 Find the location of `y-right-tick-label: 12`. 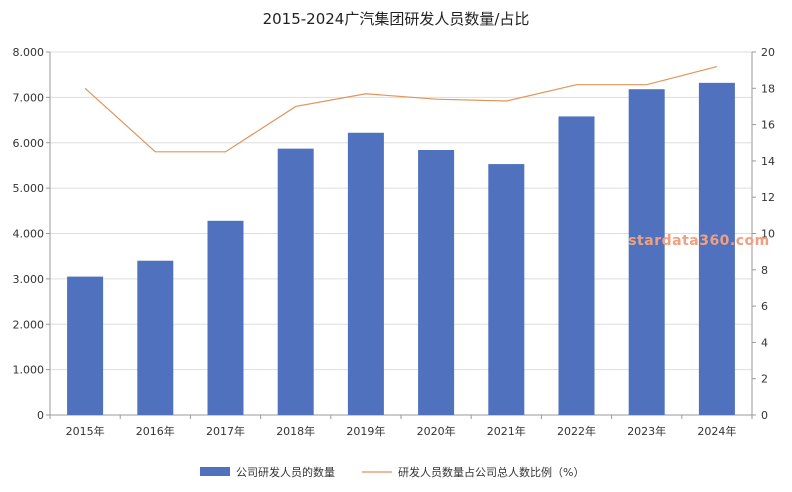

y-right-tick-label: 12 is located at coordinates (768, 197).